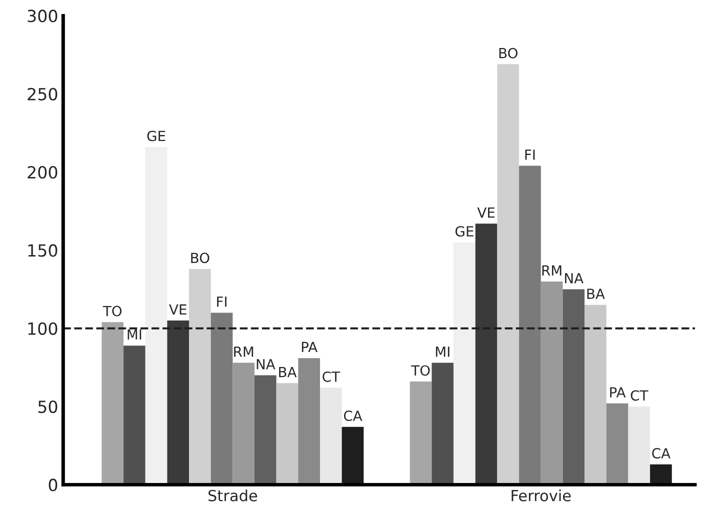 The image size is (702, 524). What do you see at coordinates (530, 155) in the screenshot?
I see `text: FI` at bounding box center [530, 155].